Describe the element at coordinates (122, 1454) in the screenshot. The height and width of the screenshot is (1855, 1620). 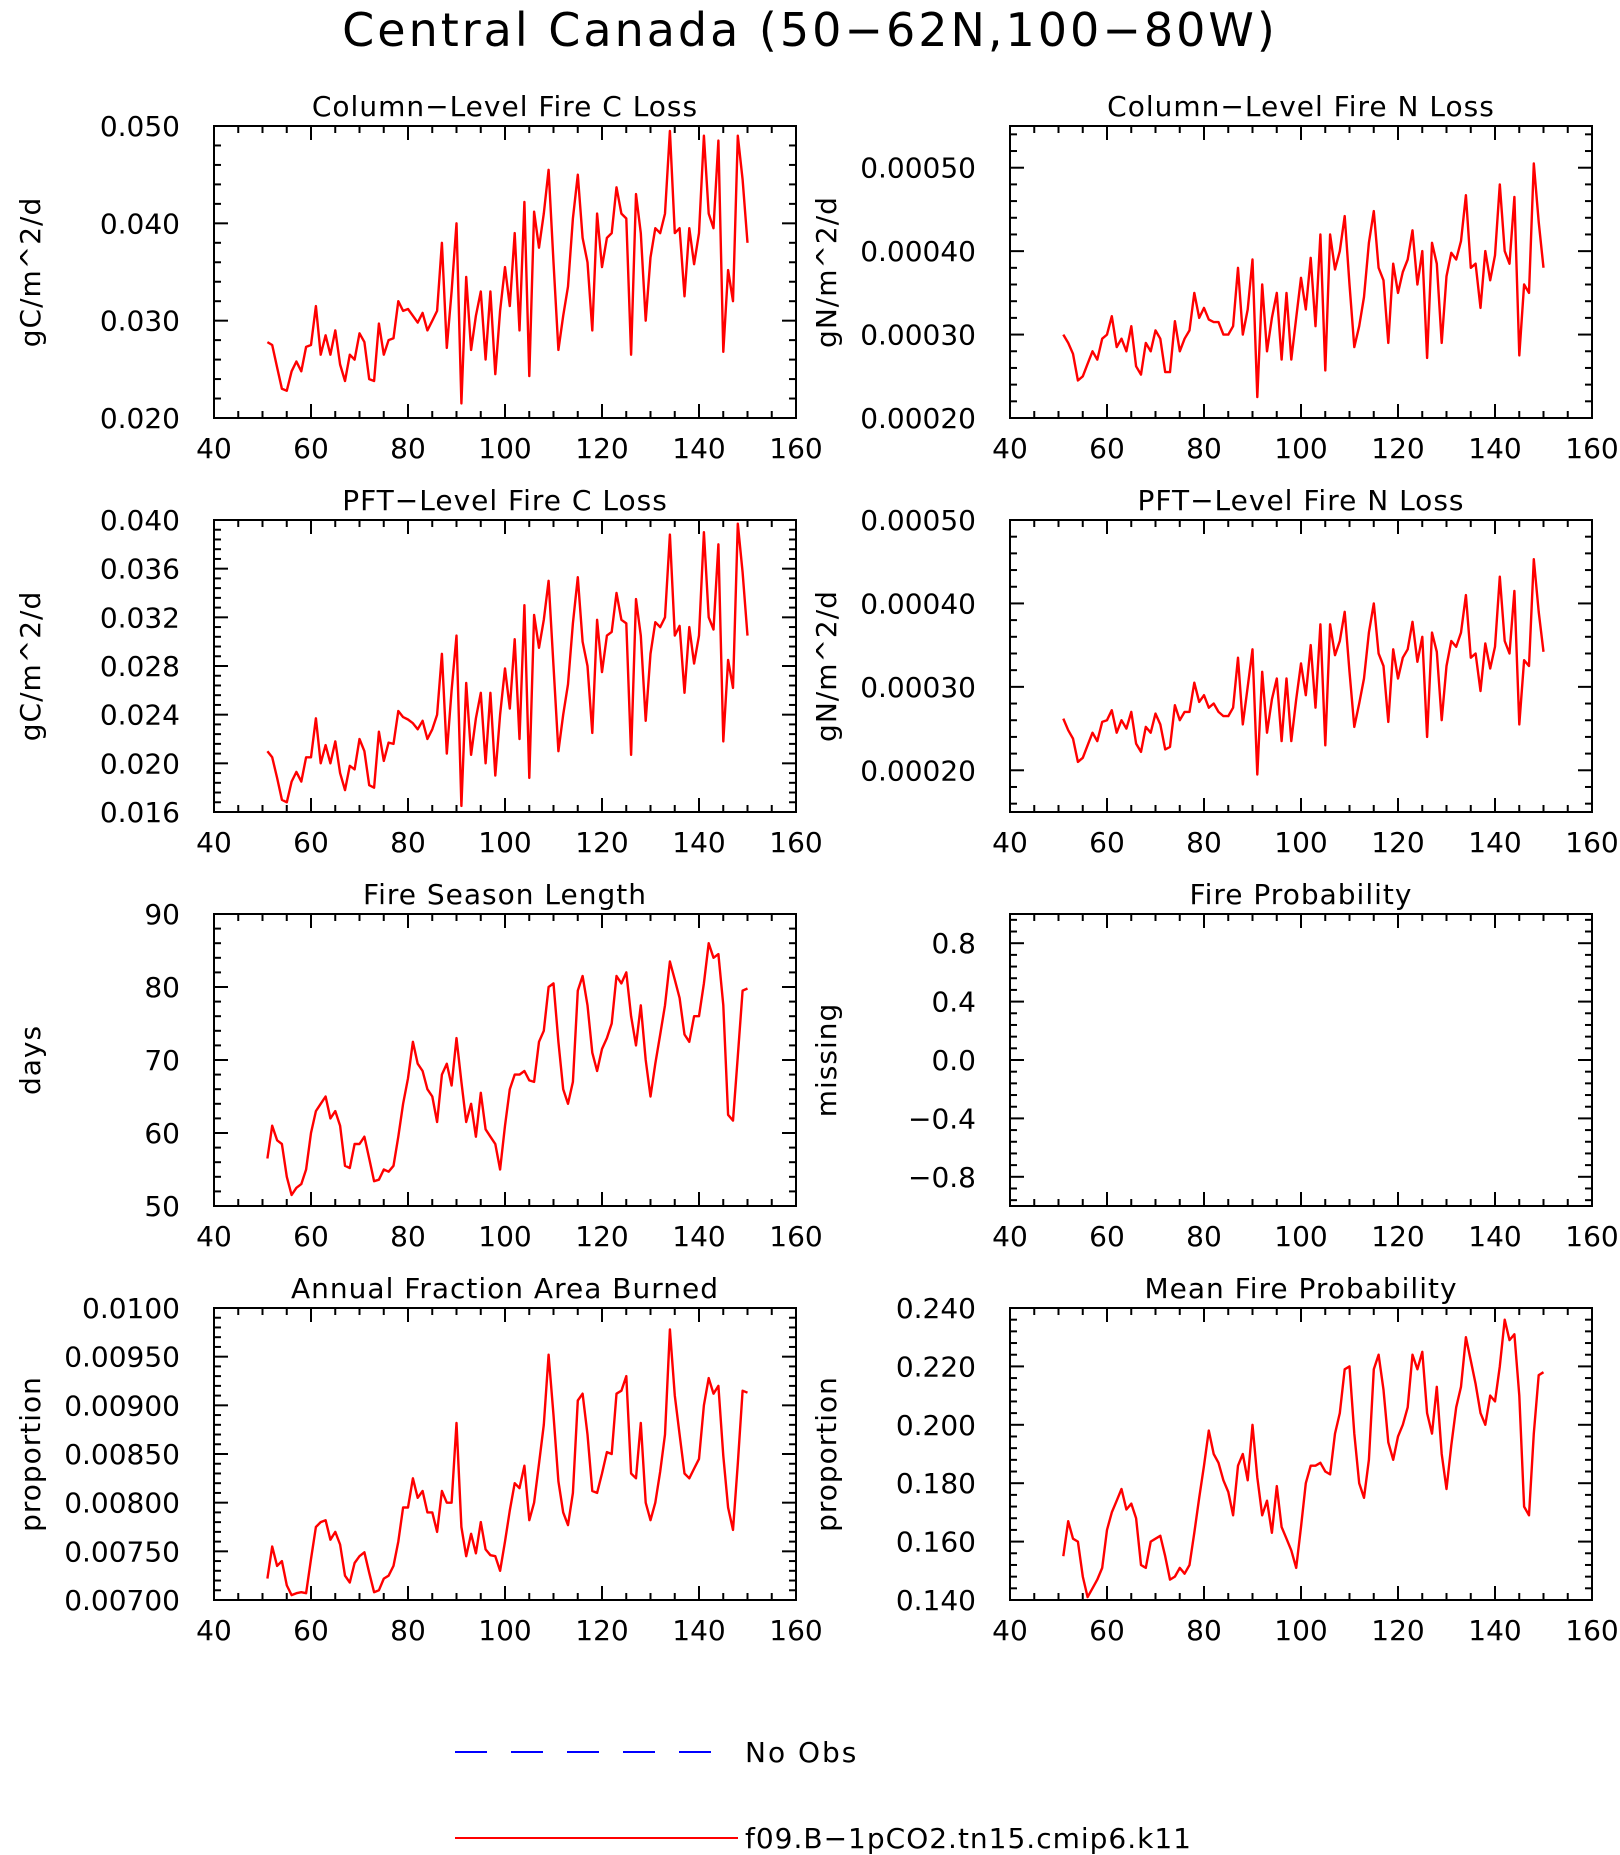
I see `y-tick-label: 0.00850` at that location.